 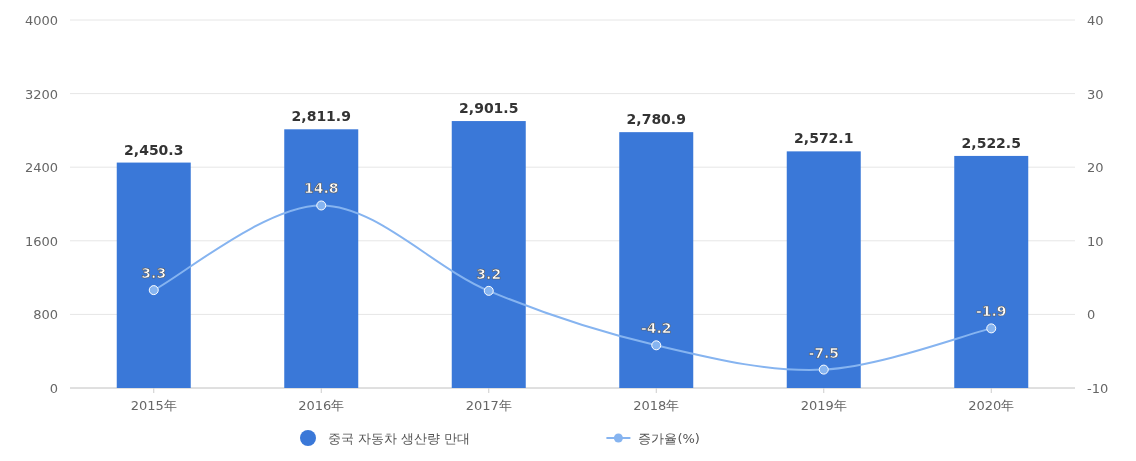 What do you see at coordinates (1095, 168) in the screenshot?
I see `y2-tick-label: 20` at bounding box center [1095, 168].